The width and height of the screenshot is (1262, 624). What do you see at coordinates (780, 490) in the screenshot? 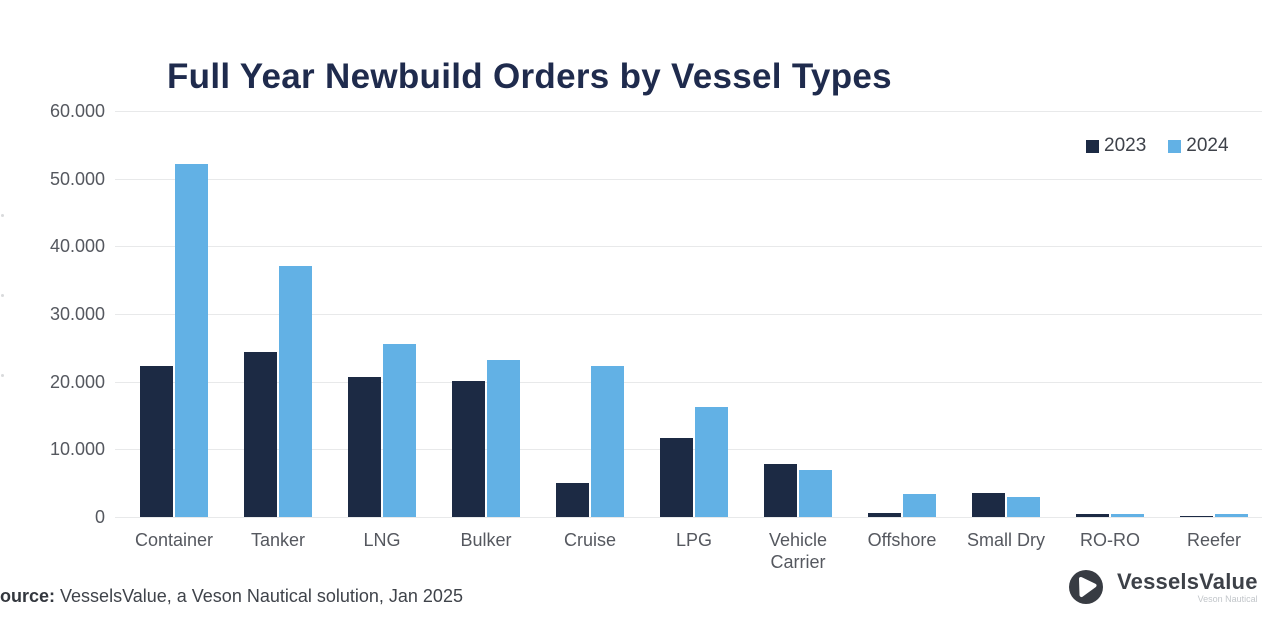
I see `bar-2023-vehicle-carrier` at bounding box center [780, 490].